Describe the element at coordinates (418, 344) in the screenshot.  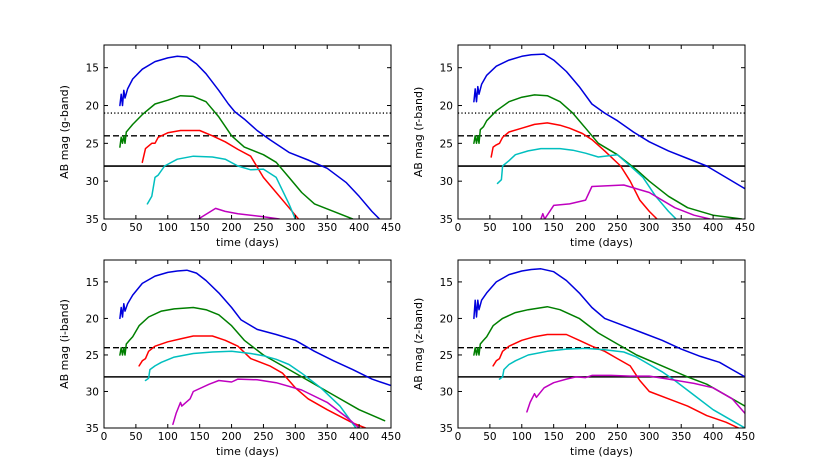
I see `y-axis-label: AB mag (z-band)` at that location.